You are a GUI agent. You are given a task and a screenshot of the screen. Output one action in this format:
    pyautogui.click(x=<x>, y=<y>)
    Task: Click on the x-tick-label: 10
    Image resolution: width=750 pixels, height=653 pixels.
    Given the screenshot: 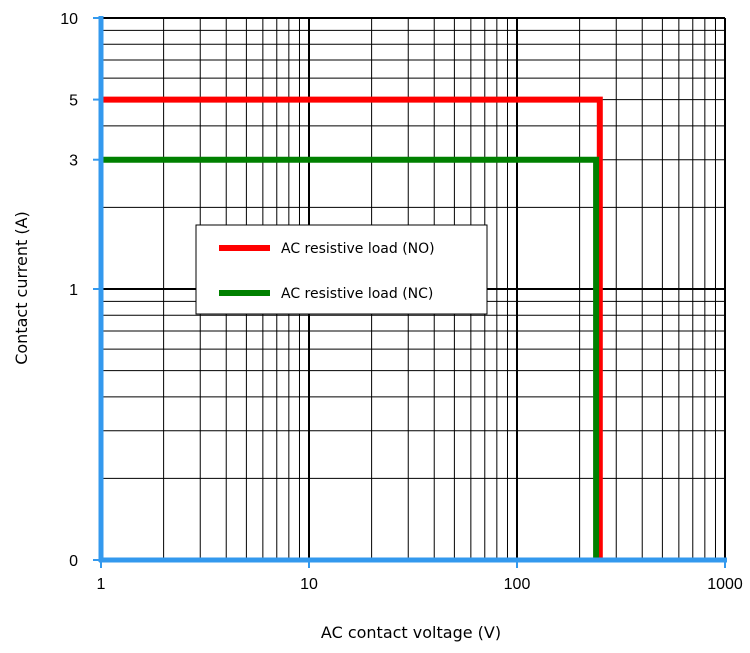 What is the action you would take?
    pyautogui.click(x=309, y=584)
    